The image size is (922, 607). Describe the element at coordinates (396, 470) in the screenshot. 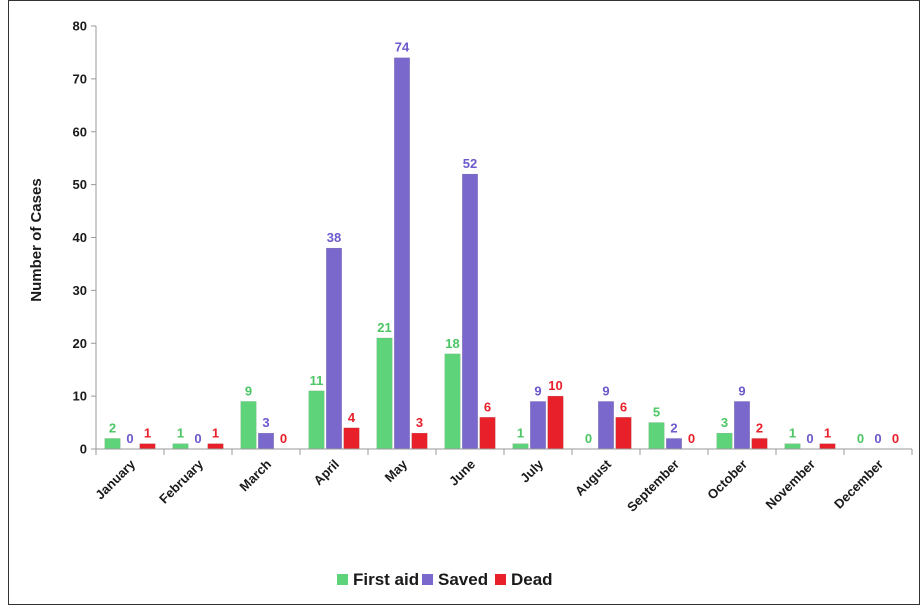

I see `x-tick-label: May` at that location.